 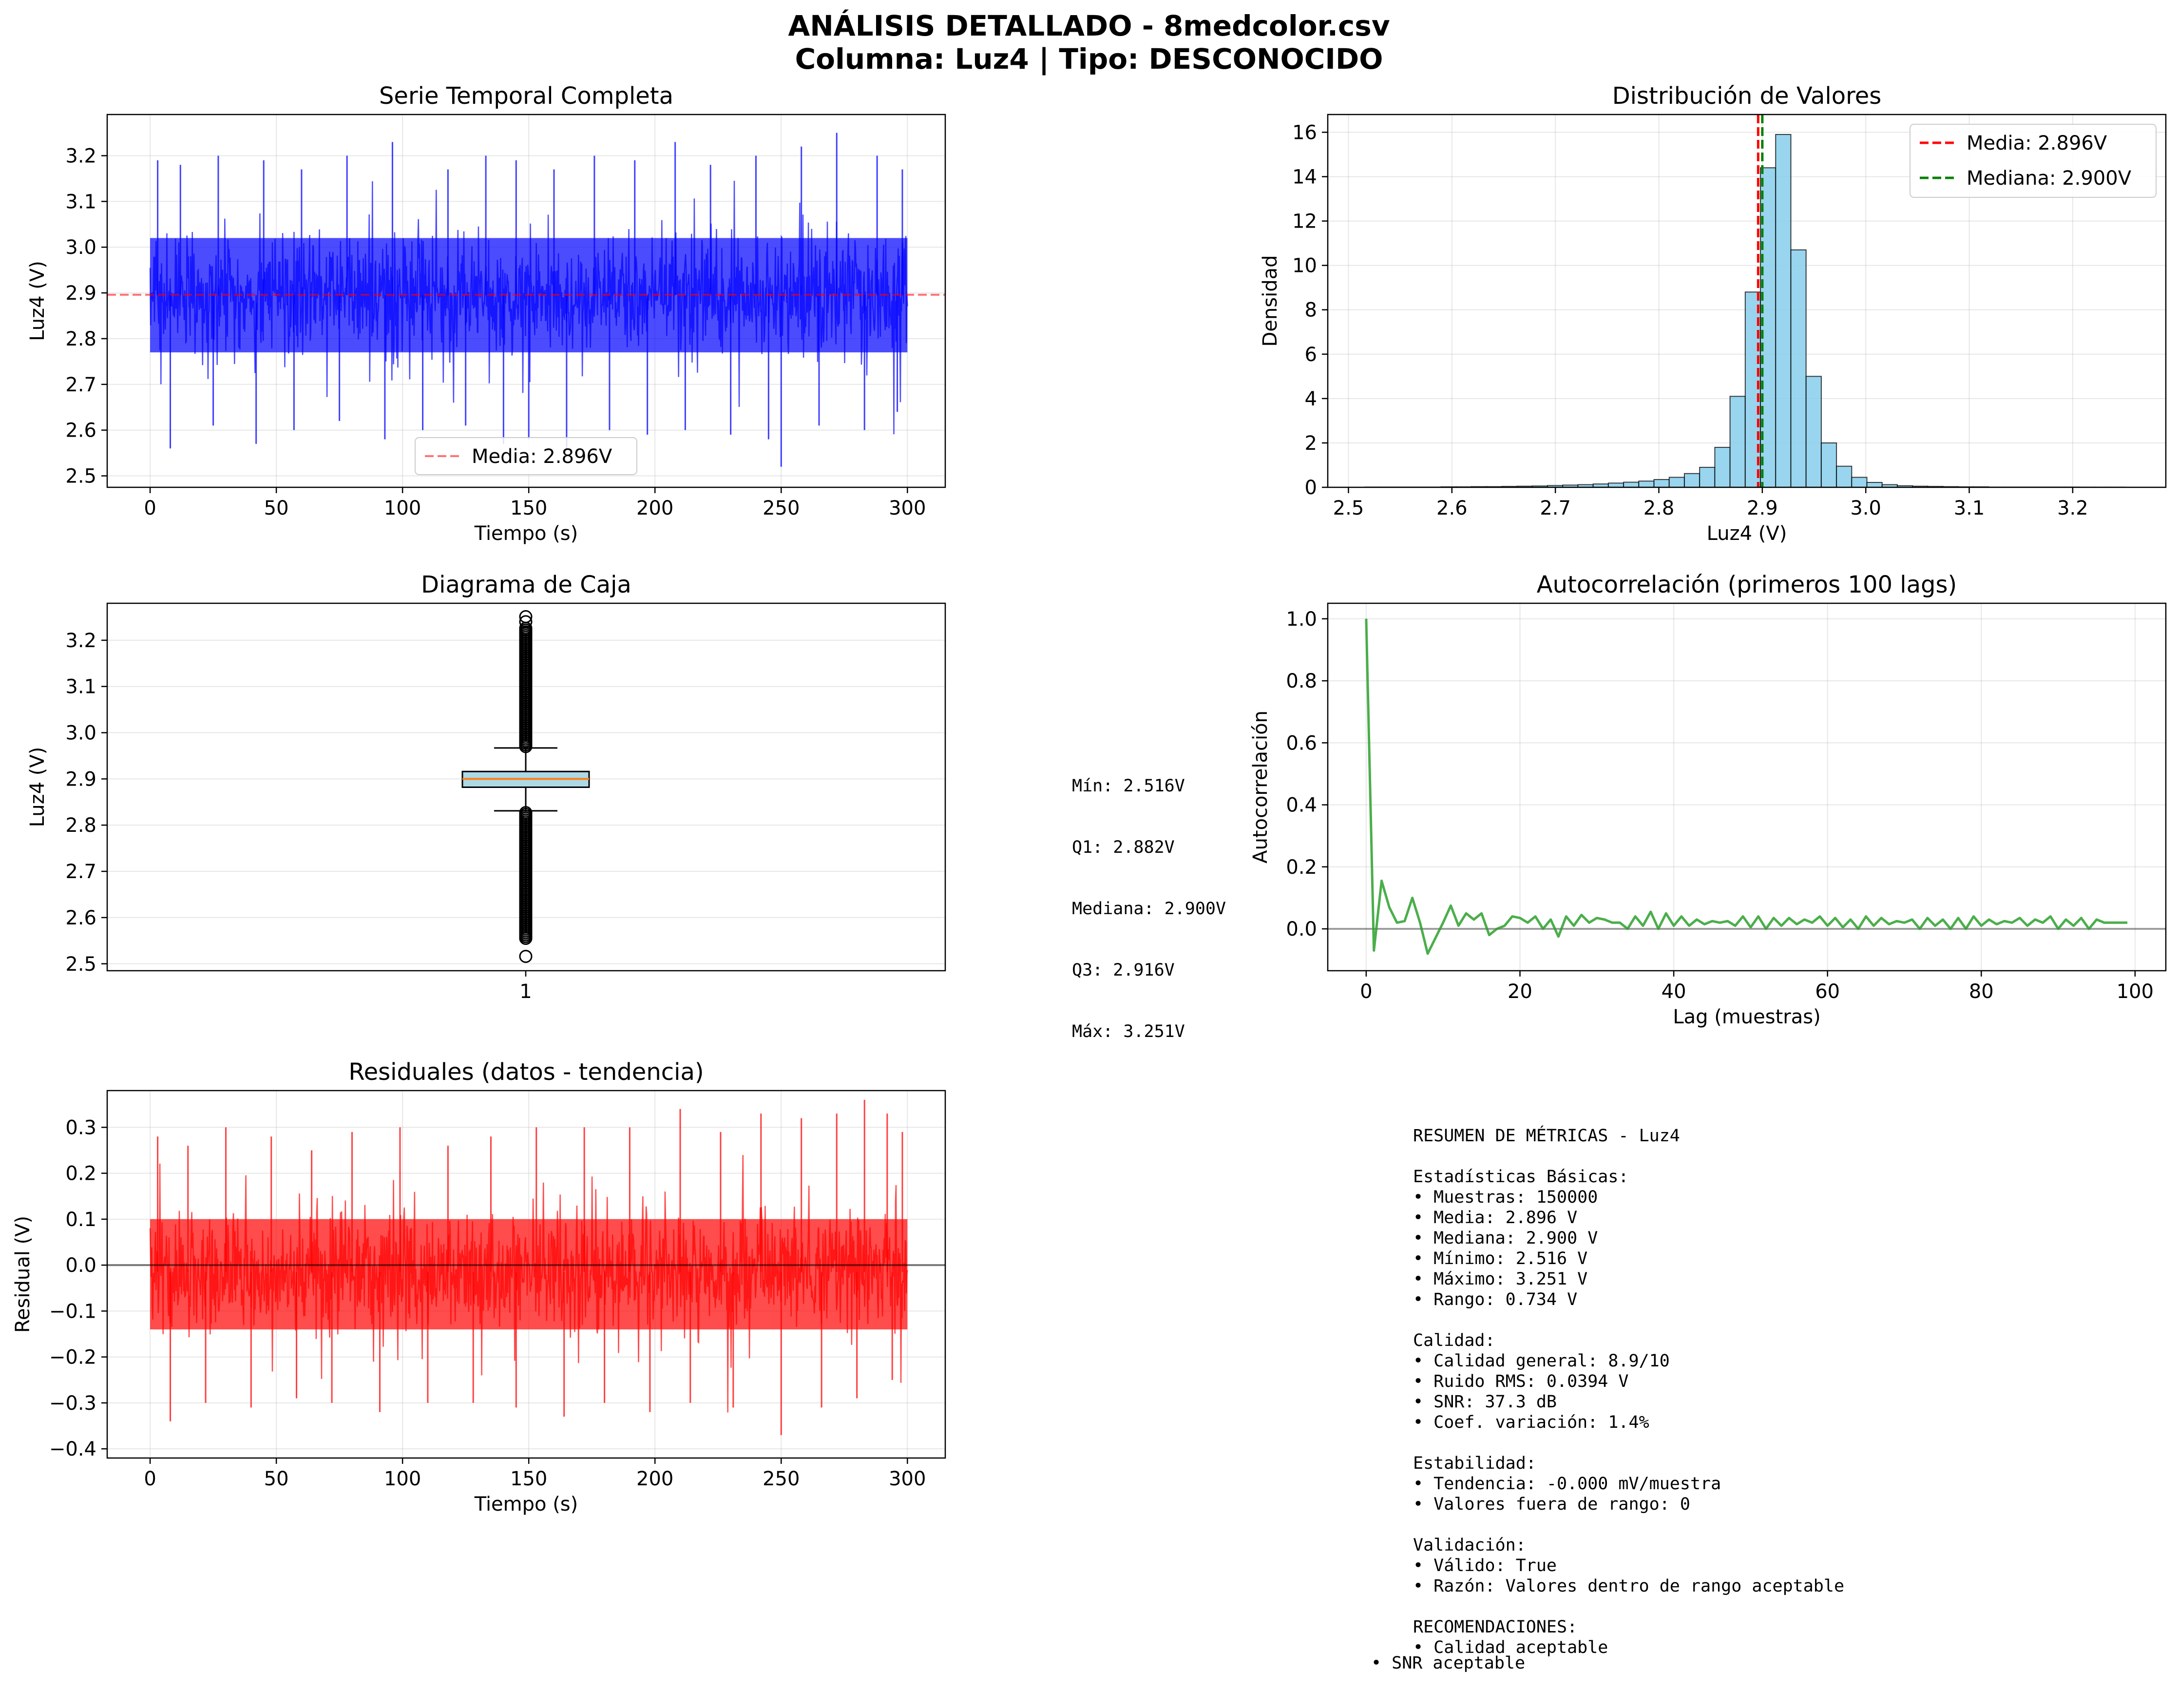 I want to click on metrics-line: • Mínimo: 2.516 V, so click(x=1500, y=1258).